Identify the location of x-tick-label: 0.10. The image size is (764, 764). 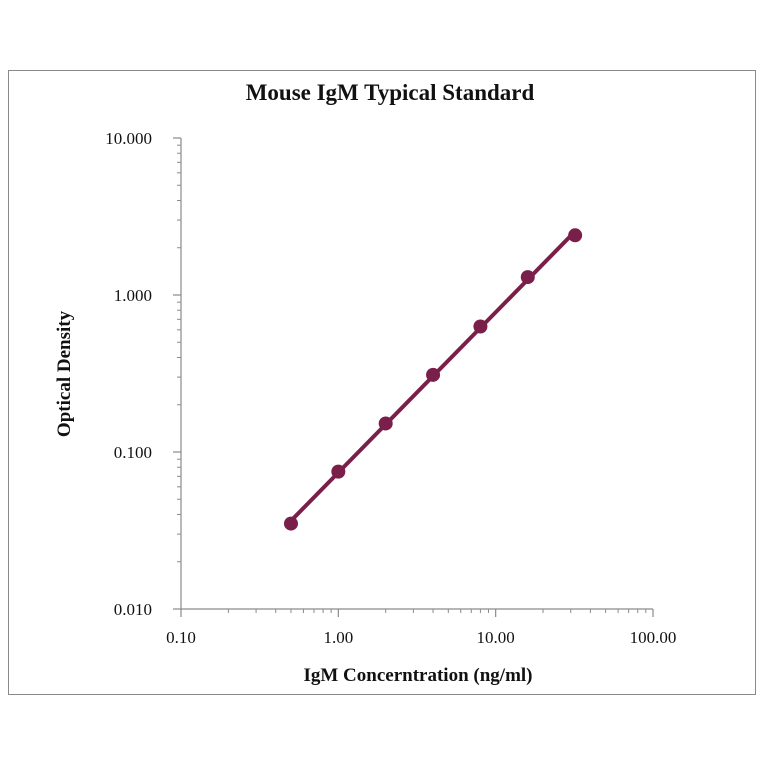
(181, 637).